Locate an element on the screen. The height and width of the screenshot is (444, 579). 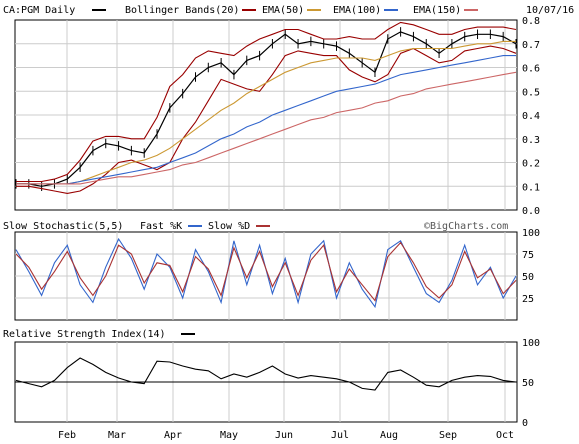
legend-label: EMA(150) is located at coordinates (437, 10).